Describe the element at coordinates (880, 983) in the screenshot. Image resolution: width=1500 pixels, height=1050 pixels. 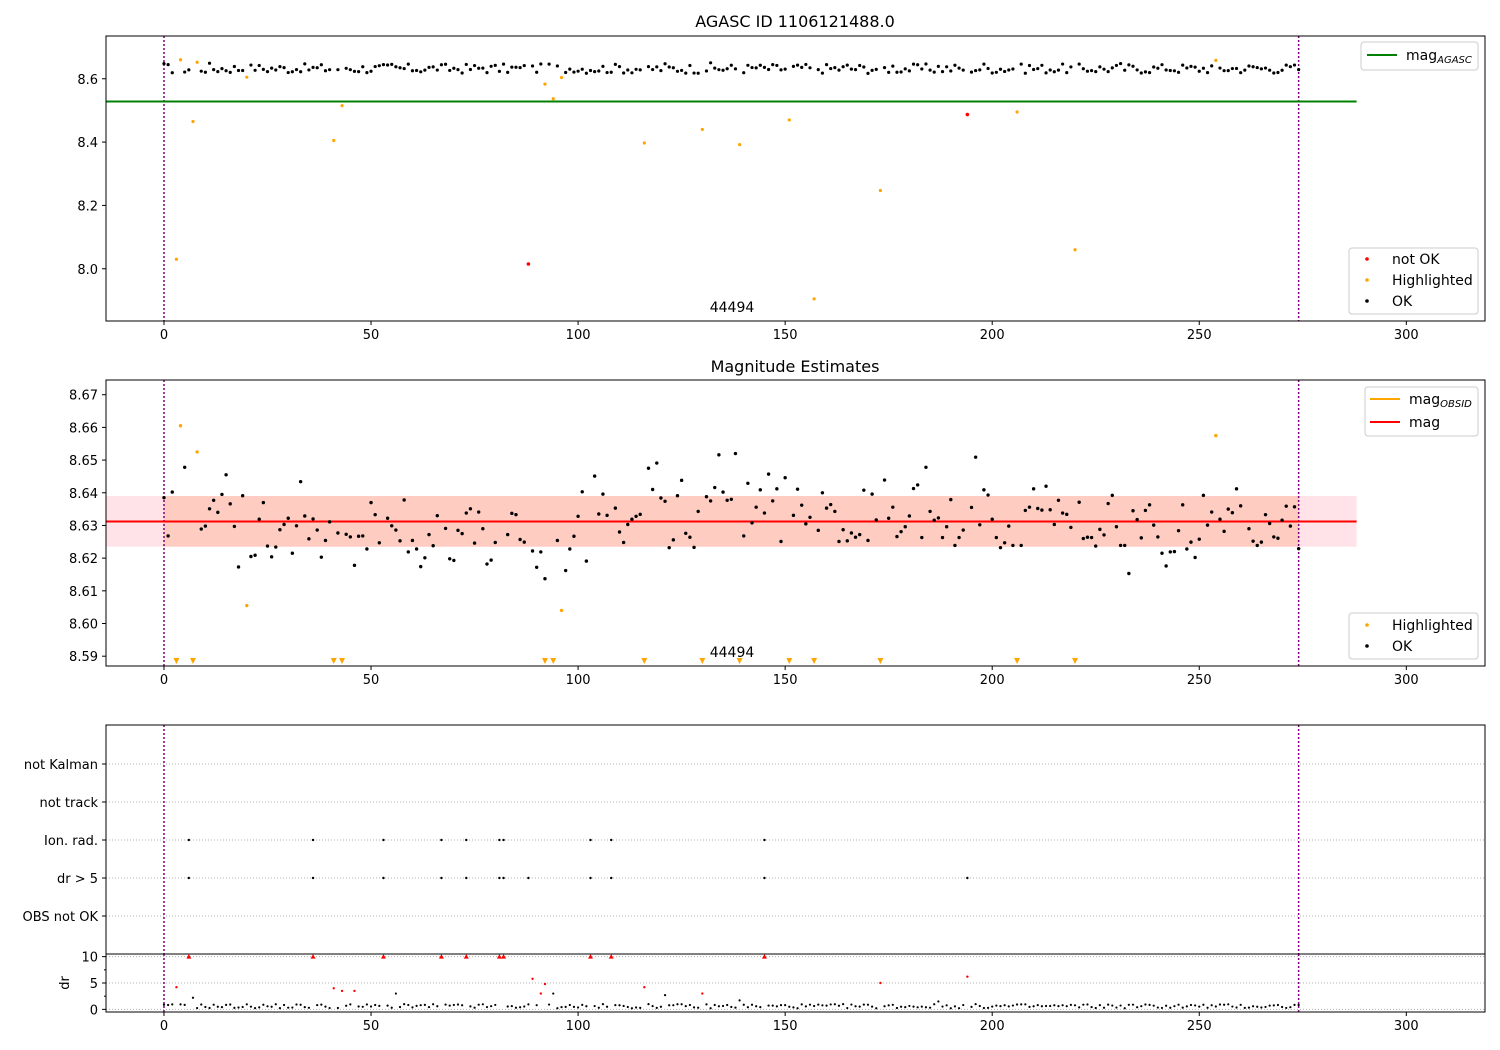
I see `dr-high-point` at that location.